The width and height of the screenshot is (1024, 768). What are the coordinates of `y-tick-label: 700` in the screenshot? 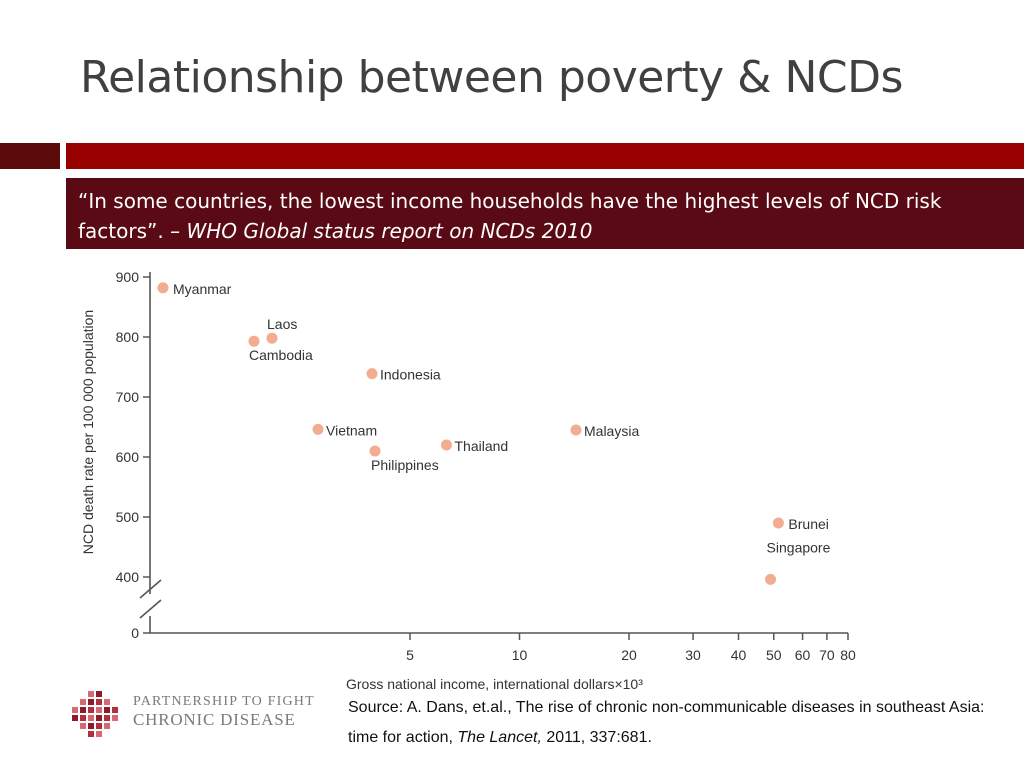 It's located at (128, 397).